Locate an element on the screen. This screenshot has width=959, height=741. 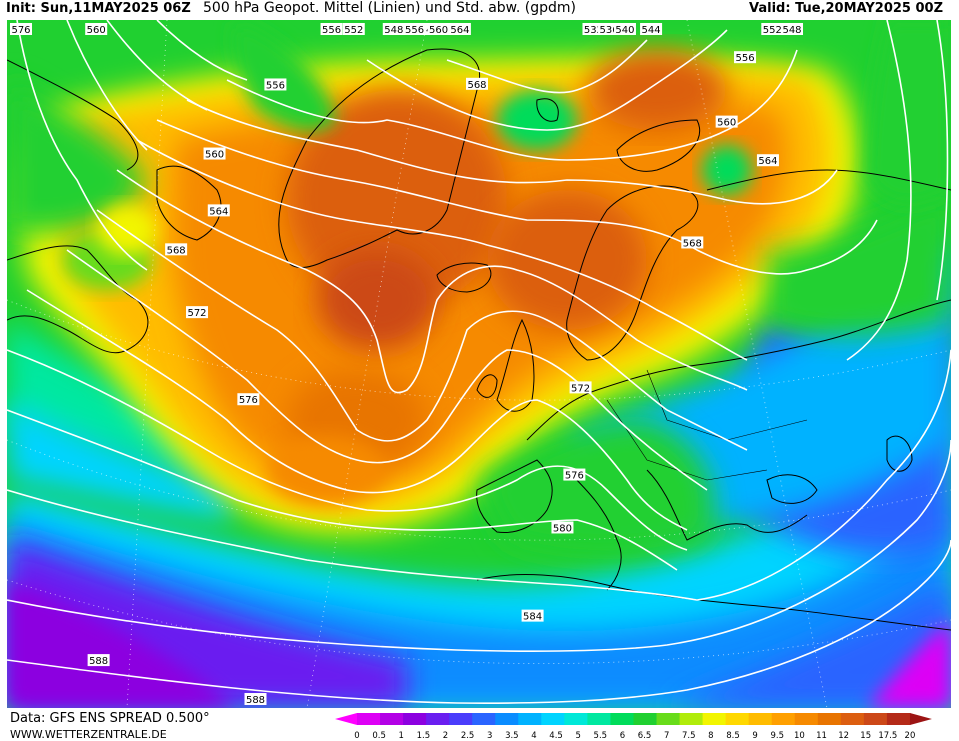
legend-tick-label: 7.5 is located at coordinates (689, 735).